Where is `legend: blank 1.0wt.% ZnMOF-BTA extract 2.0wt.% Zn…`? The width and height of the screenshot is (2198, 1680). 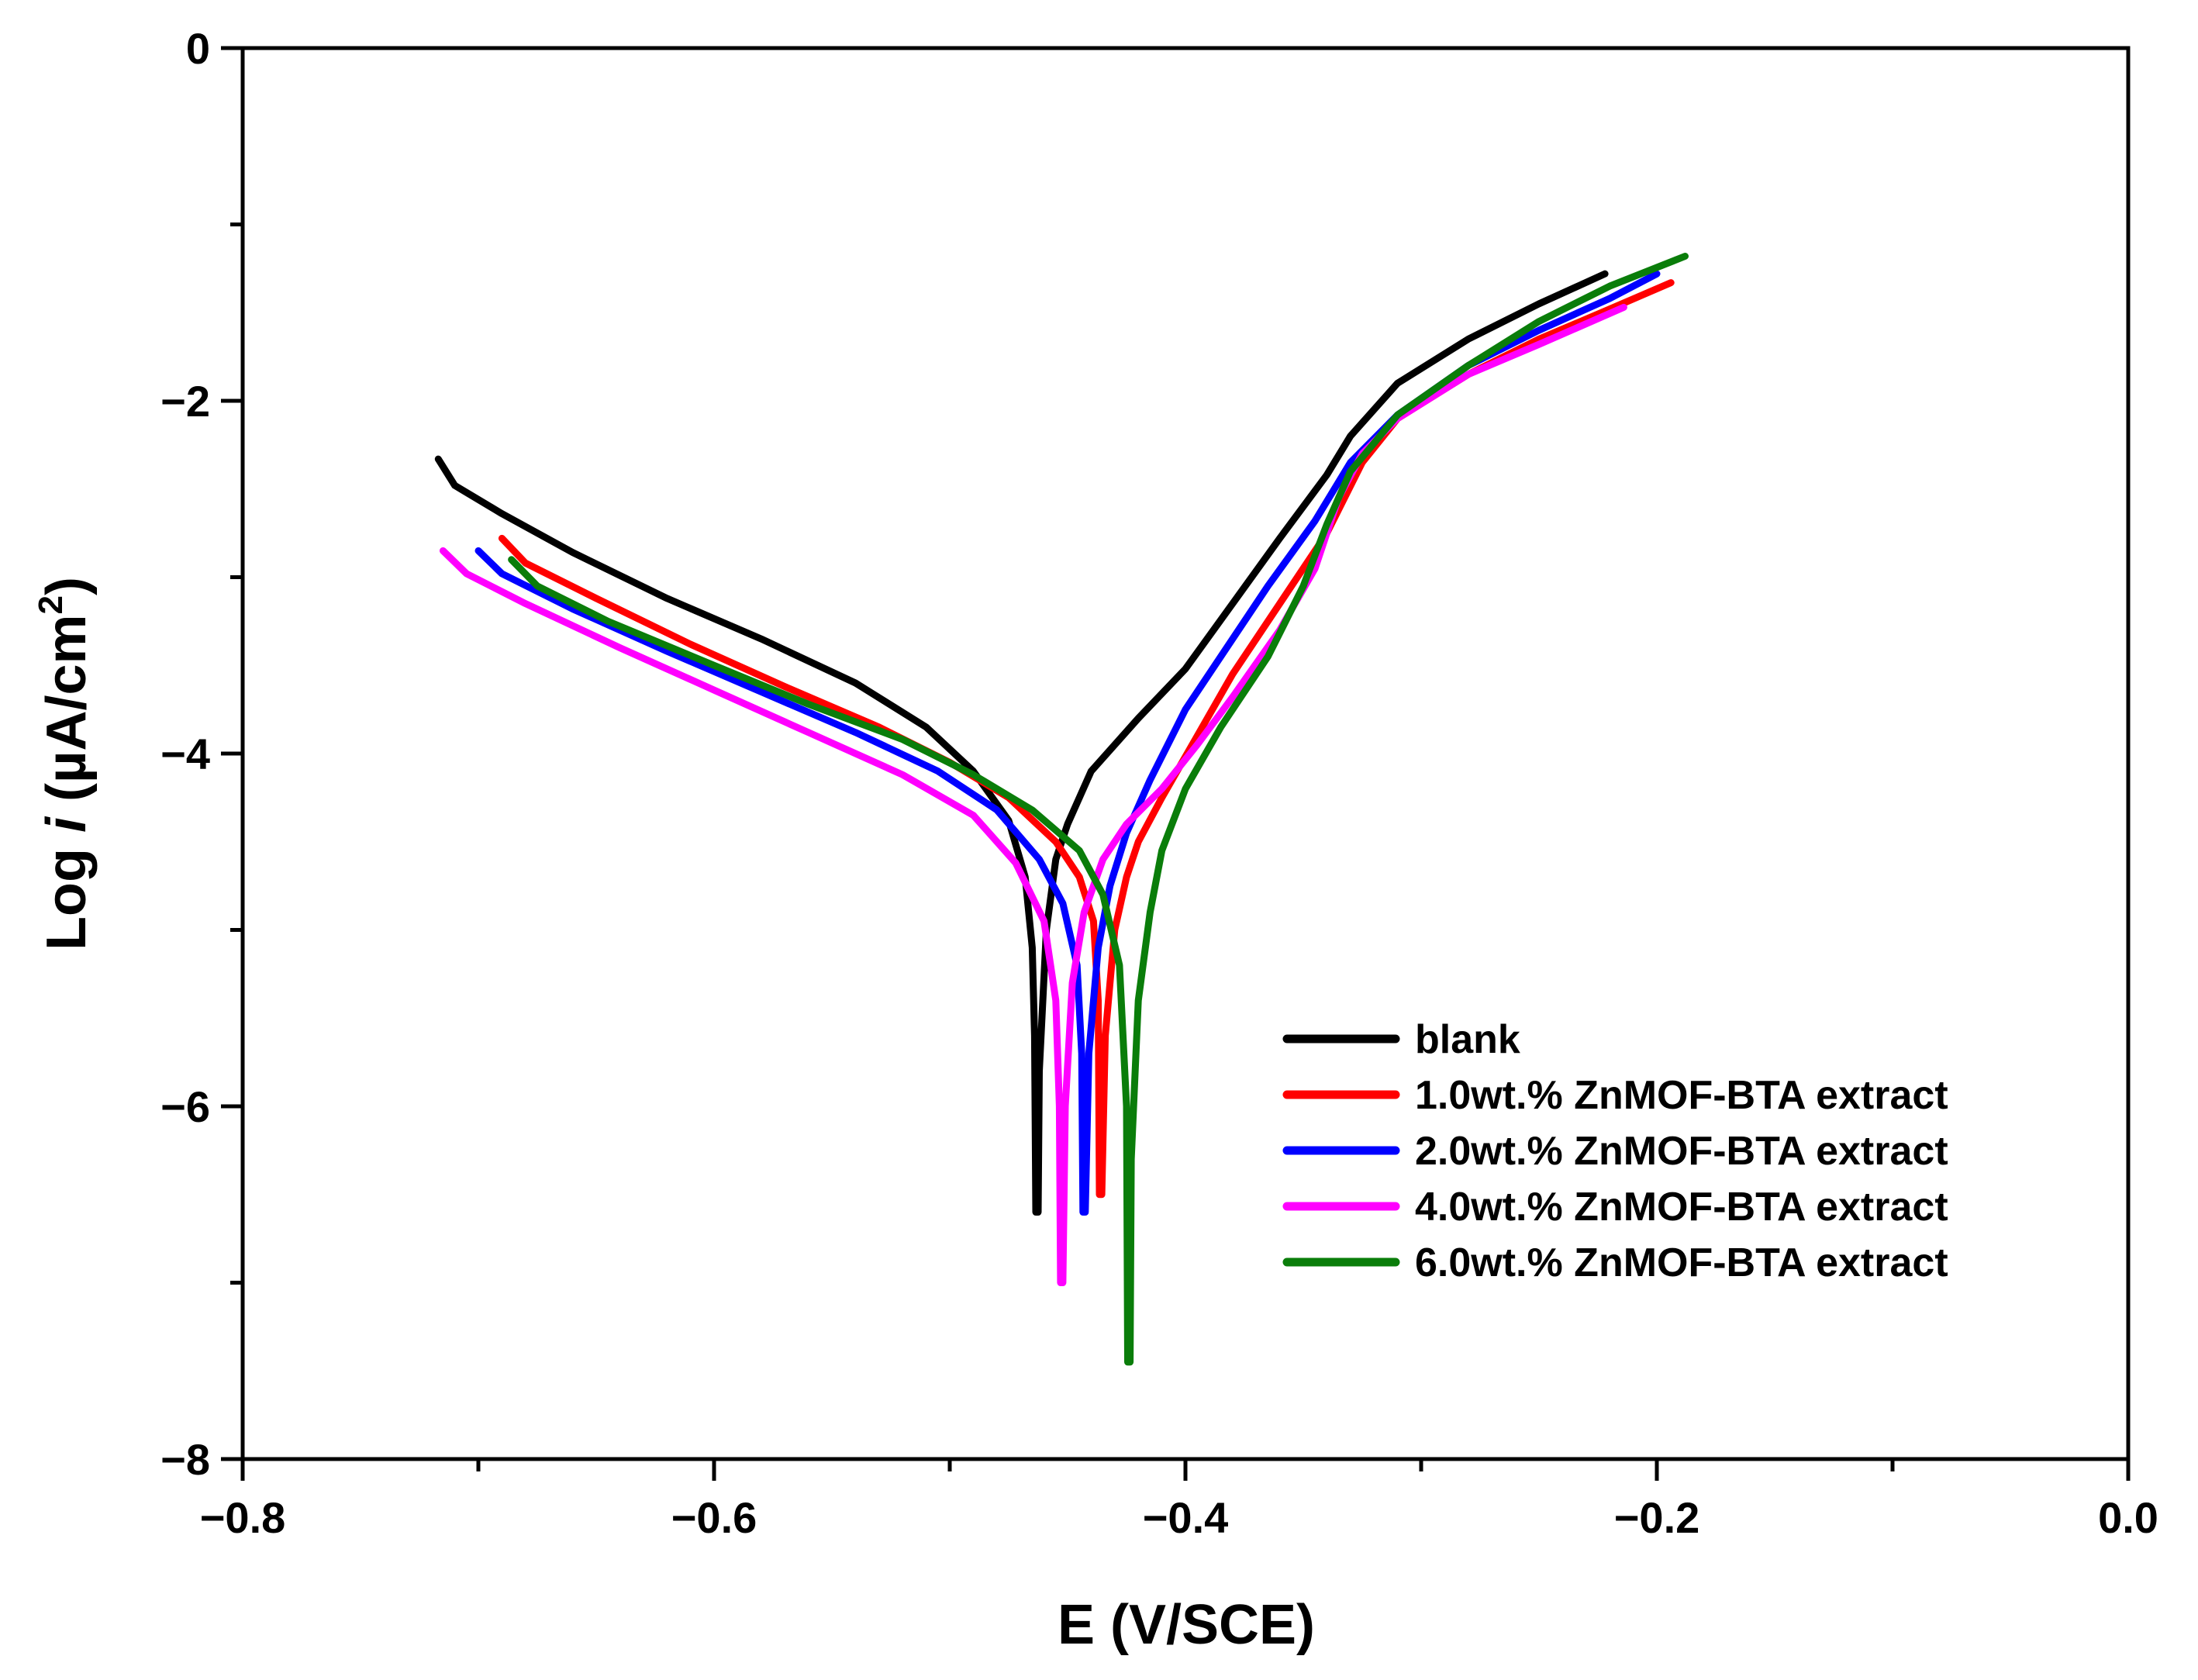 legend: blank 1.0wt.% ZnMOF-BTA extract 2.0wt.% Zn… is located at coordinates (1615, 1151).